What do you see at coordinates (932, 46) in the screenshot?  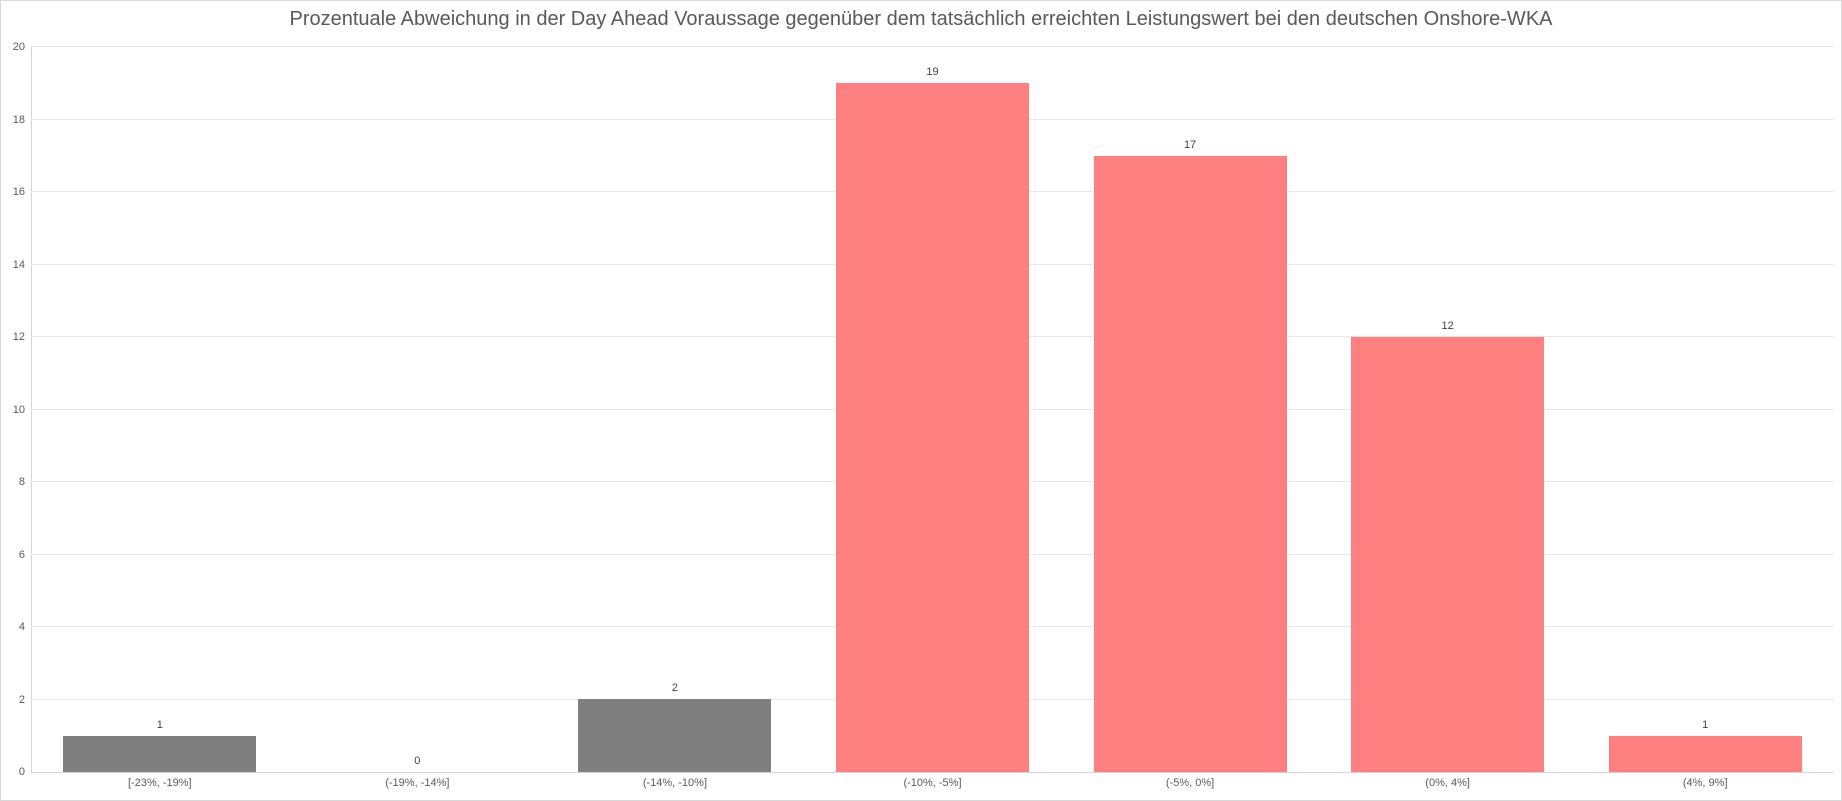 I see `gridline-y20` at bounding box center [932, 46].